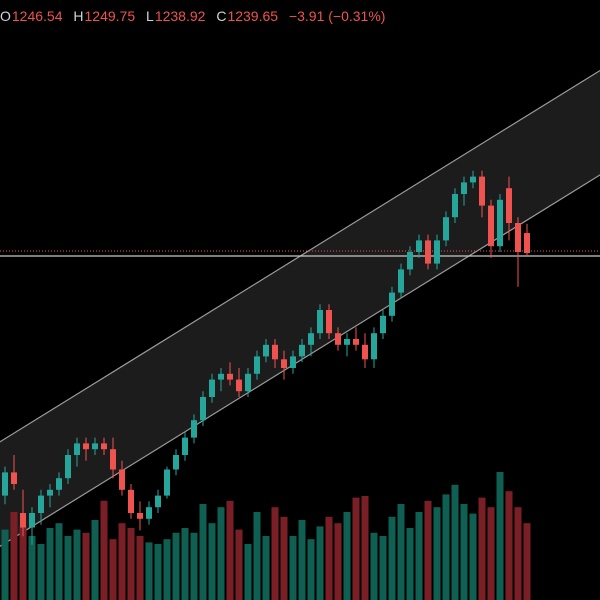 Image resolution: width=600 pixels, height=600 pixels. What do you see at coordinates (110, 16) in the screenshot?
I see `high-value: 1249.75` at bounding box center [110, 16].